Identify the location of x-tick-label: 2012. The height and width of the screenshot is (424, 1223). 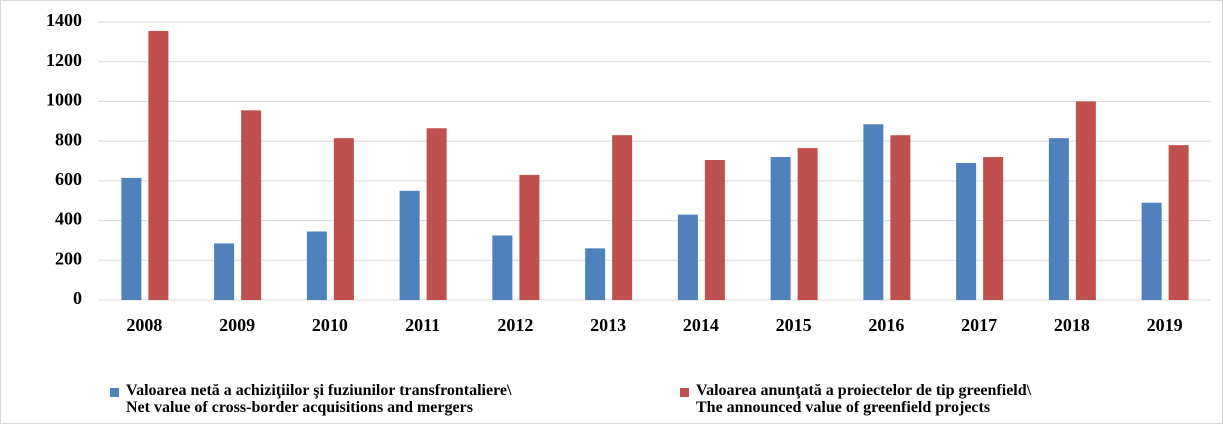
(515, 325).